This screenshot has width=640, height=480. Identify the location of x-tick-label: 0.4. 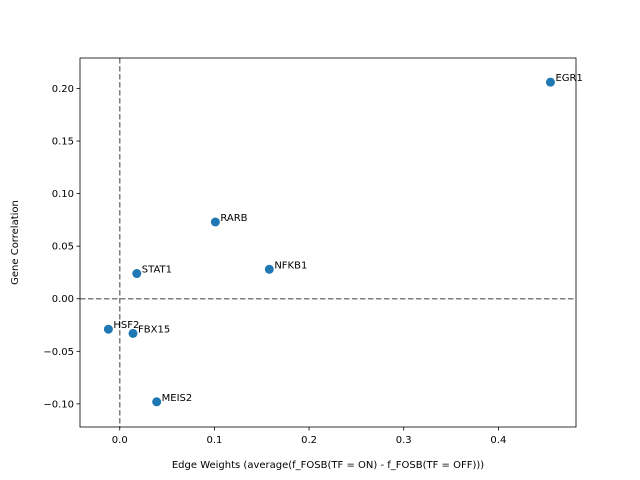
(498, 440).